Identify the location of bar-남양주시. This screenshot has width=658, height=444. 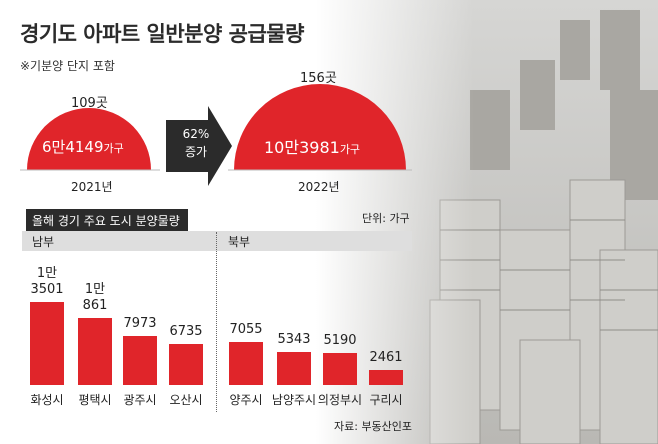
(294, 368).